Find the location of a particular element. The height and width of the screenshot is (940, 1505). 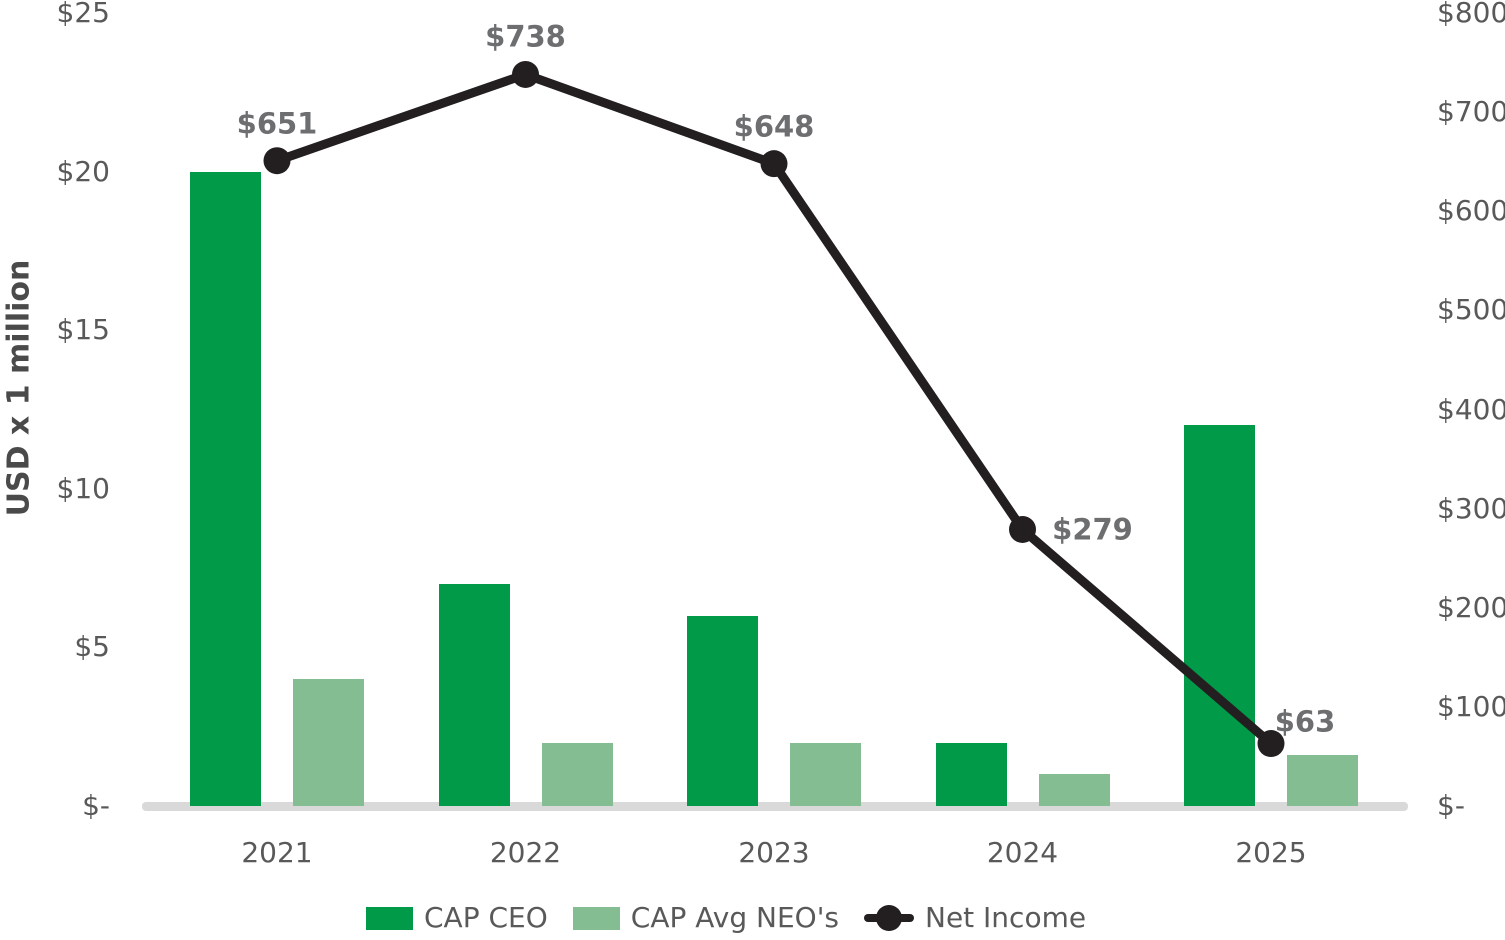

x-axis-label-2023: 2023 is located at coordinates (774, 852).